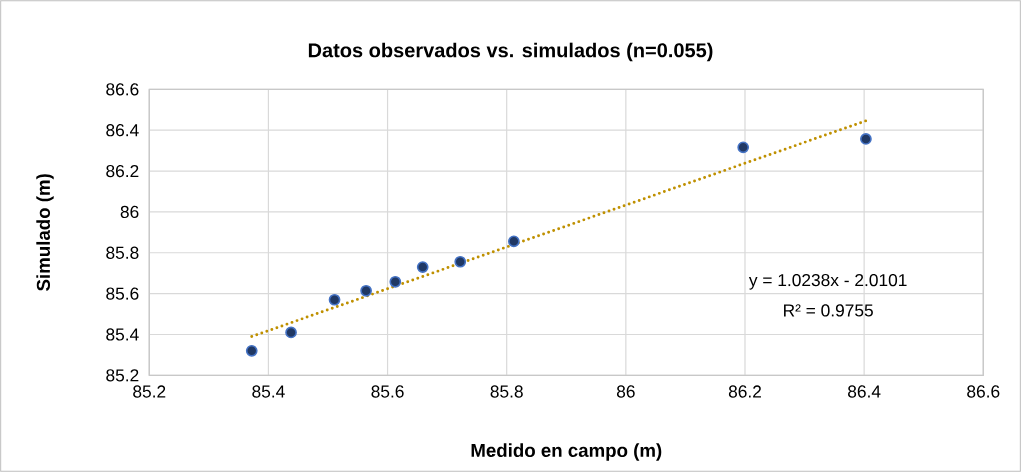  Describe the element at coordinates (122, 89) in the screenshot. I see `y-tick-label: 86.6` at that location.